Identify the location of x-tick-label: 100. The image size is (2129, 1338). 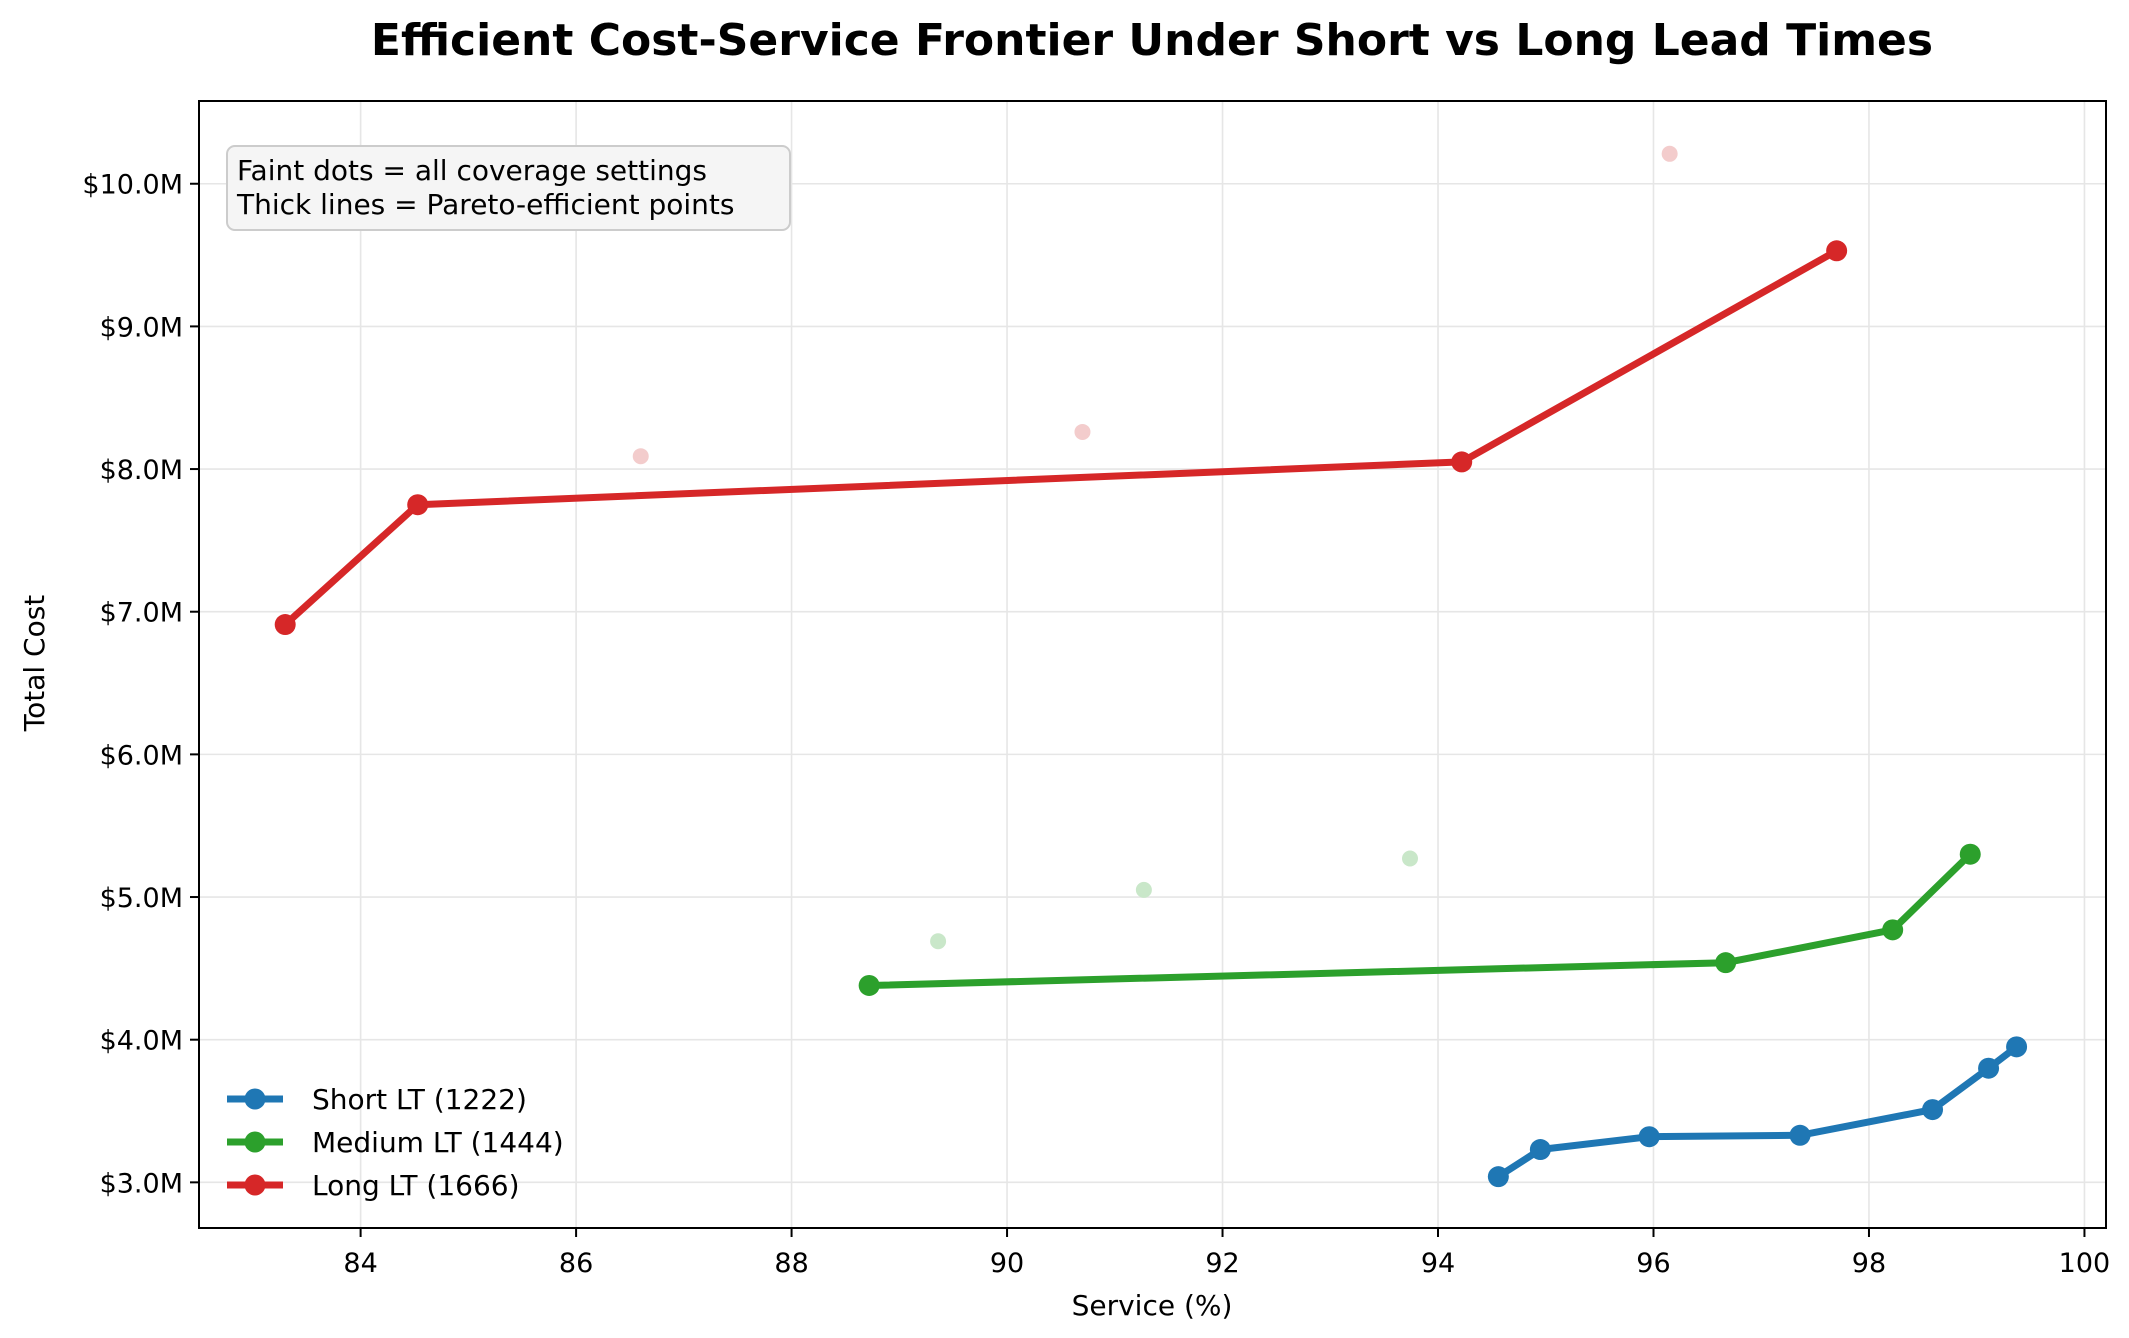
(2085, 1263).